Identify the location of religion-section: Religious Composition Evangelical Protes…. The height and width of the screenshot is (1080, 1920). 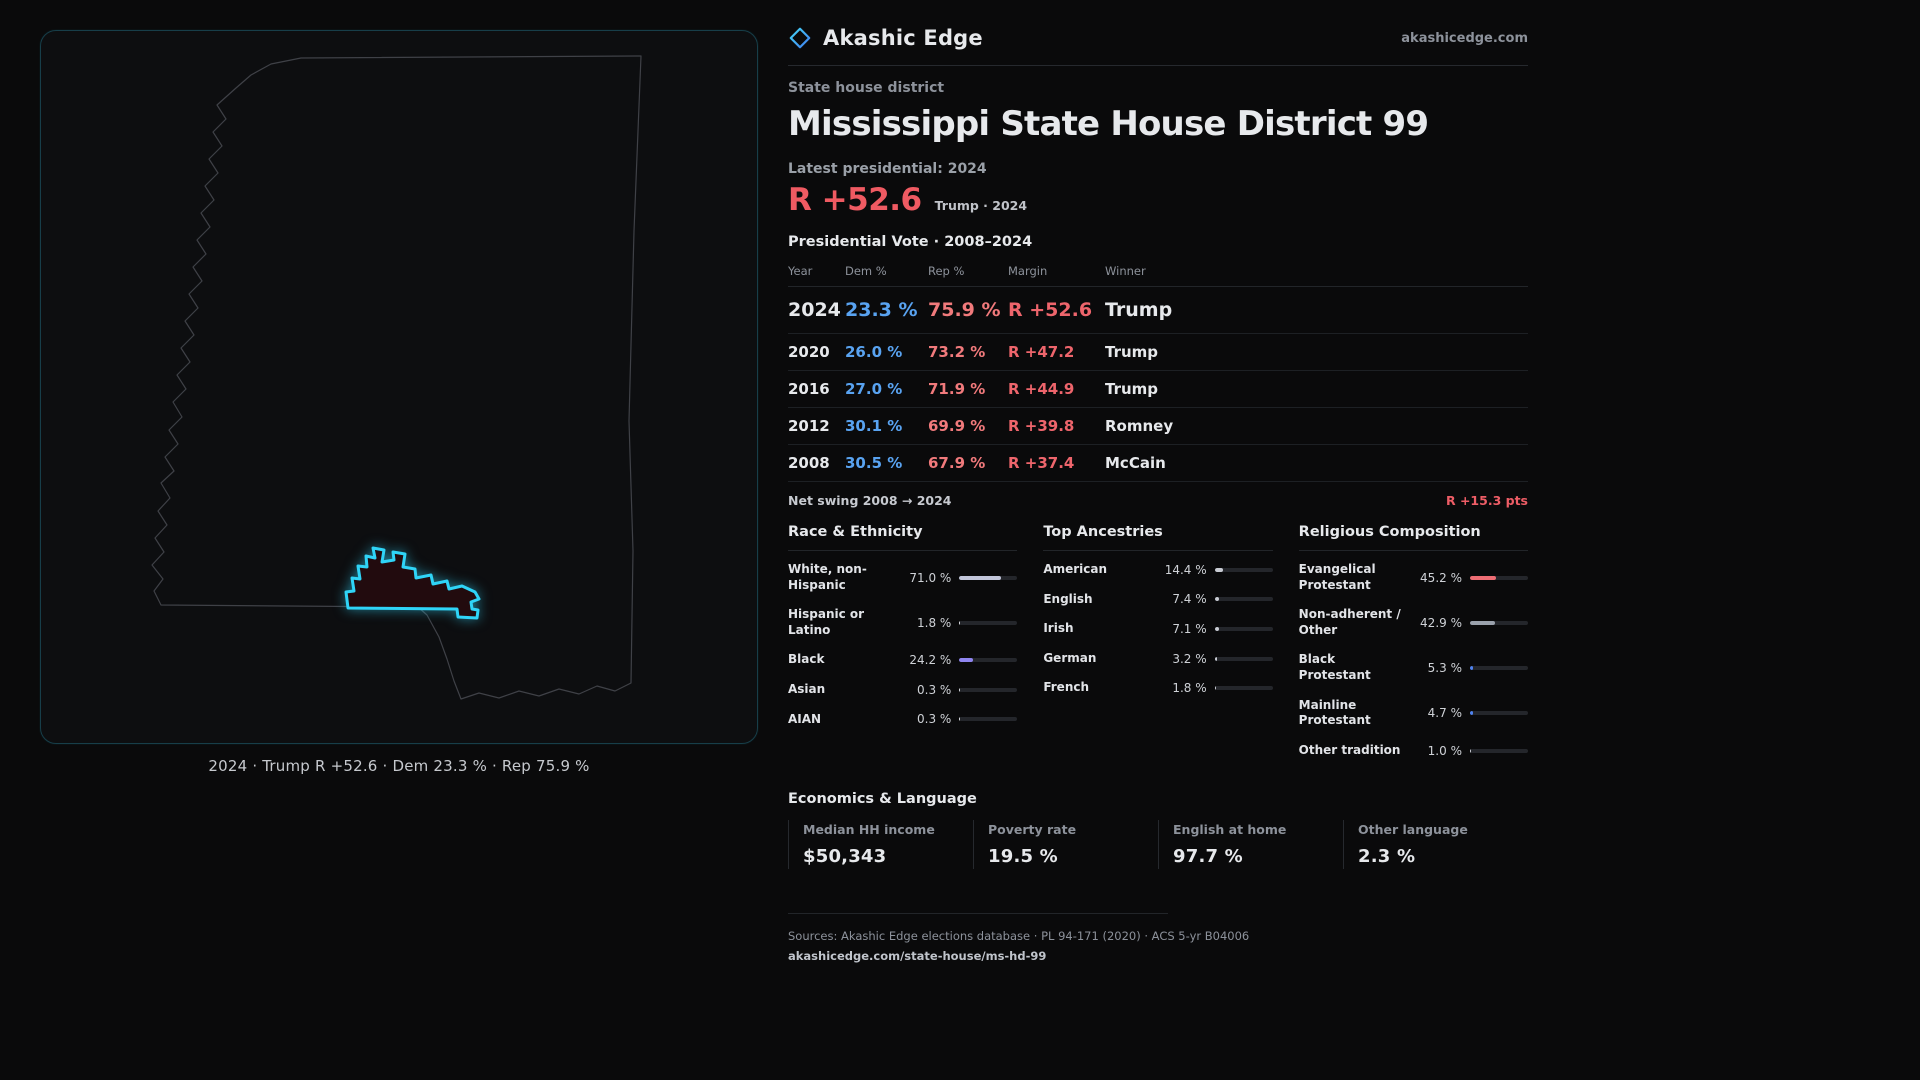
(1413, 644).